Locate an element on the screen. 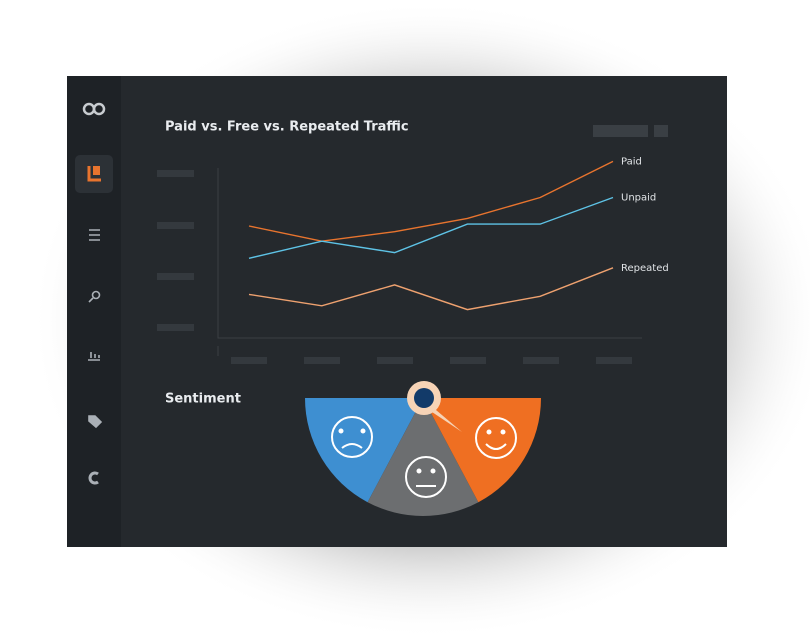 Image resolution: width=810 pixels, height=644 pixels. series-label: Unpaid is located at coordinates (638, 198).